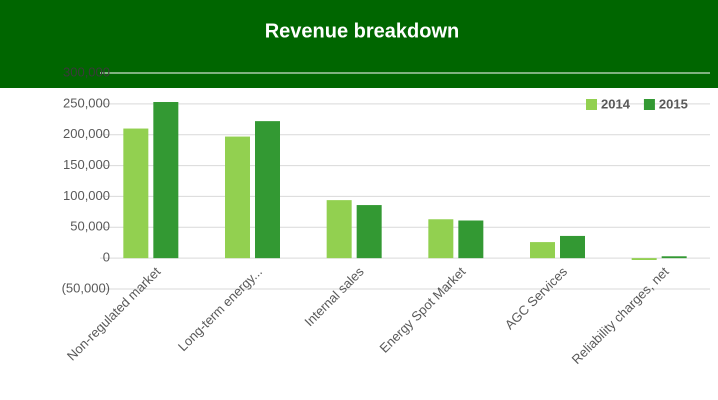 Image resolution: width=718 pixels, height=400 pixels. What do you see at coordinates (86, 287) in the screenshot?
I see `y-tick-label: (50,000)` at bounding box center [86, 287].